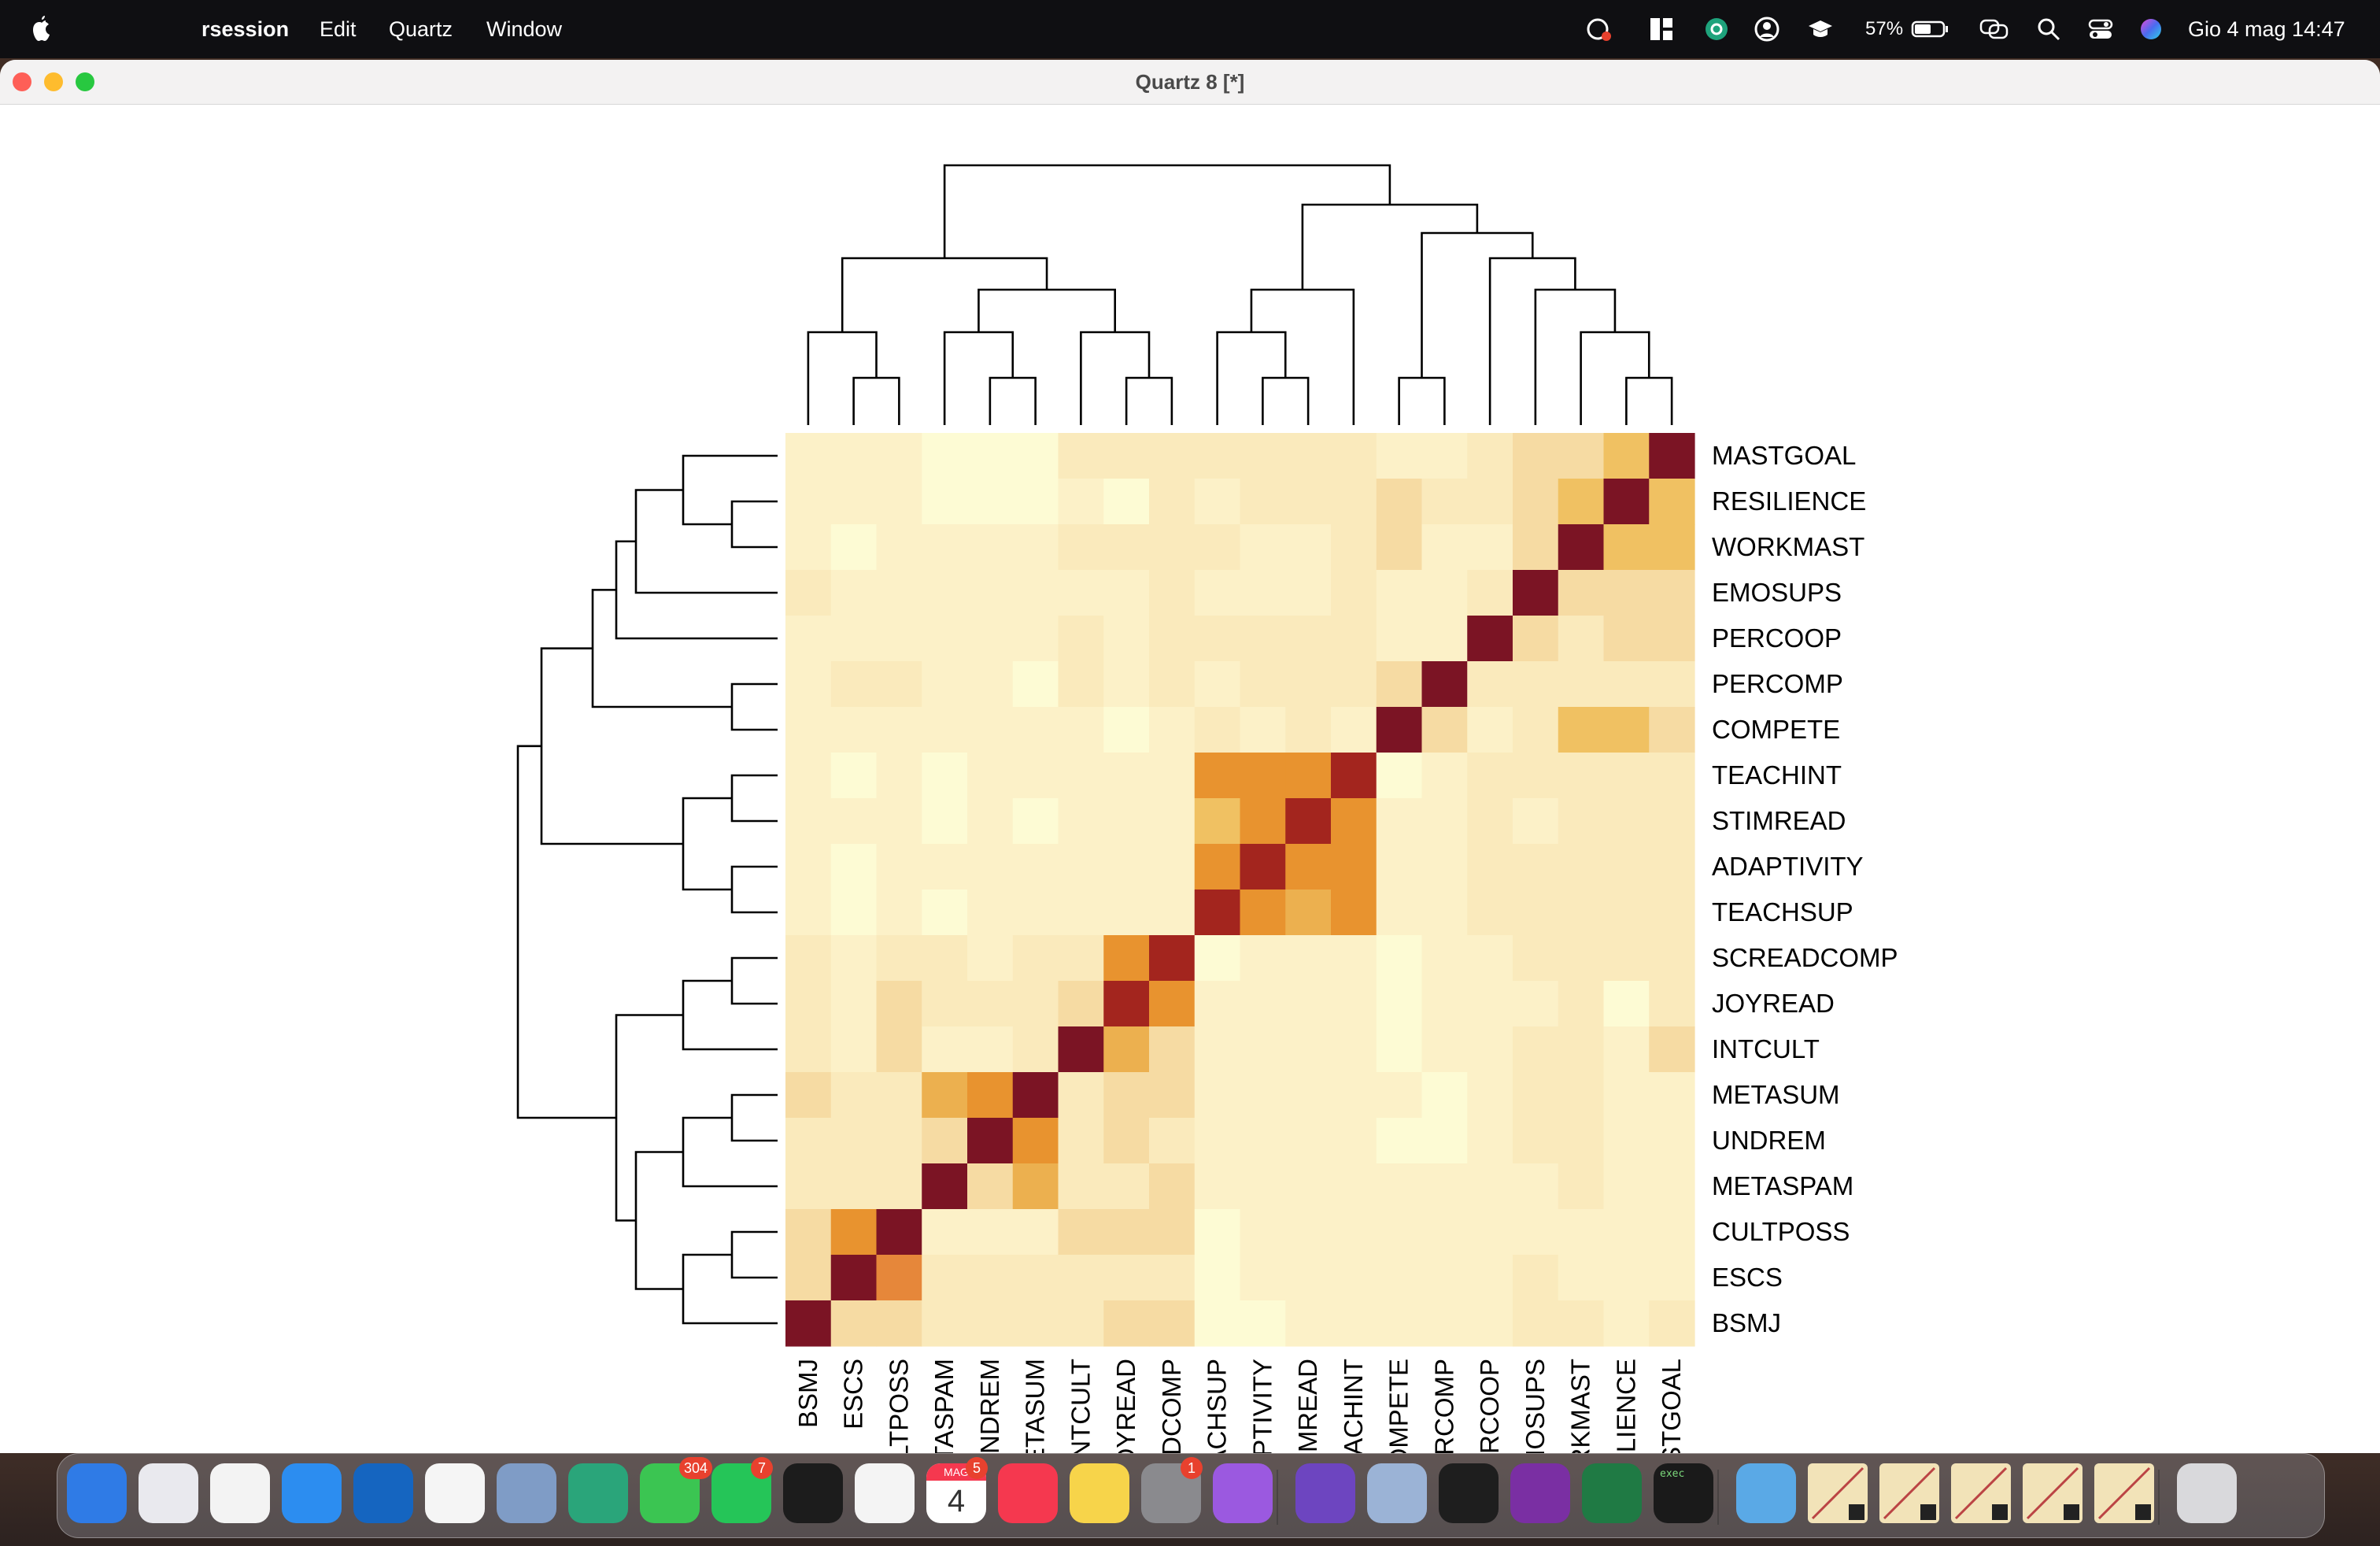 This screenshot has height=1546, width=2380. What do you see at coordinates (1397, 1493) in the screenshot?
I see `preview-icon` at bounding box center [1397, 1493].